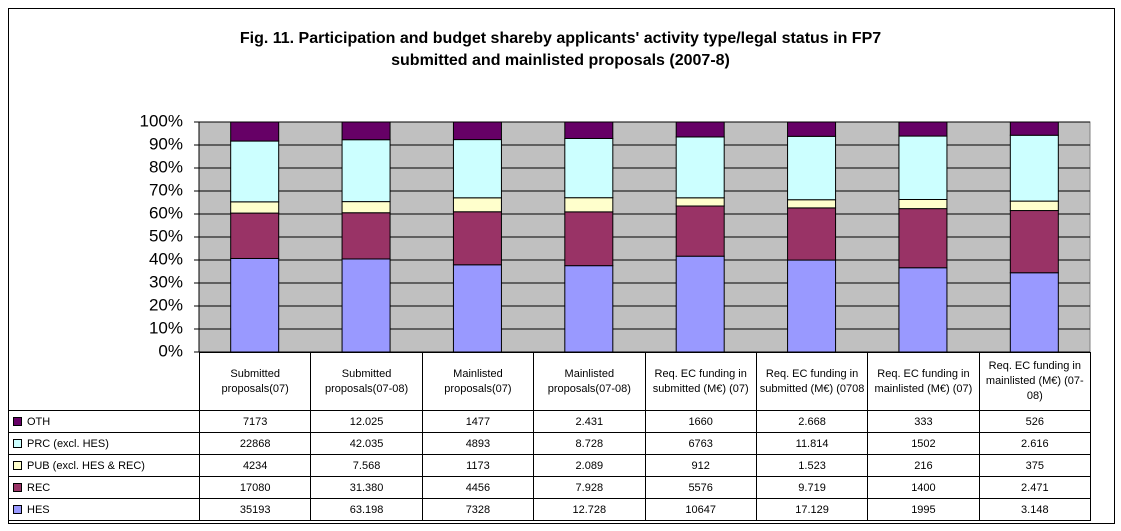 The image size is (1121, 531). Describe the element at coordinates (104, 382) in the screenshot. I see `corner` at that location.